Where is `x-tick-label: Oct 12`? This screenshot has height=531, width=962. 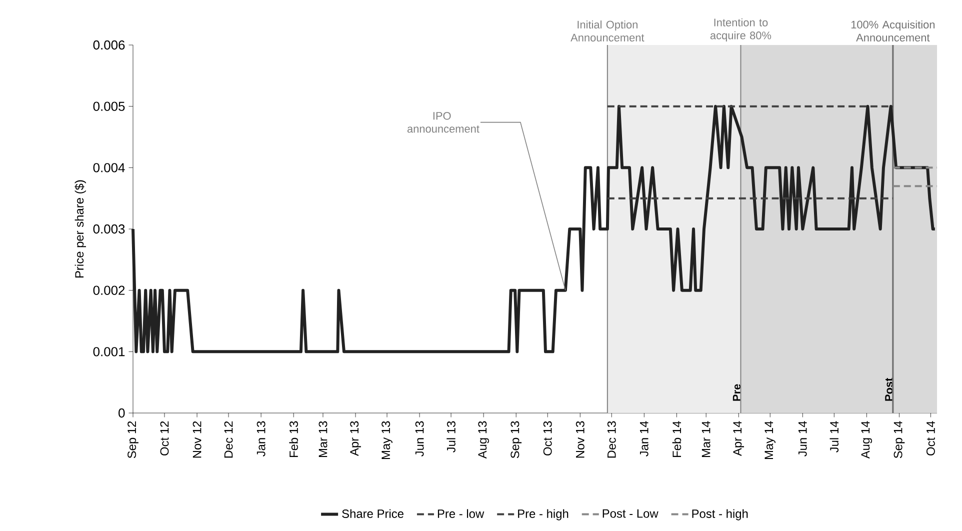 x-tick-label: Oct 12 is located at coordinates (164, 438).